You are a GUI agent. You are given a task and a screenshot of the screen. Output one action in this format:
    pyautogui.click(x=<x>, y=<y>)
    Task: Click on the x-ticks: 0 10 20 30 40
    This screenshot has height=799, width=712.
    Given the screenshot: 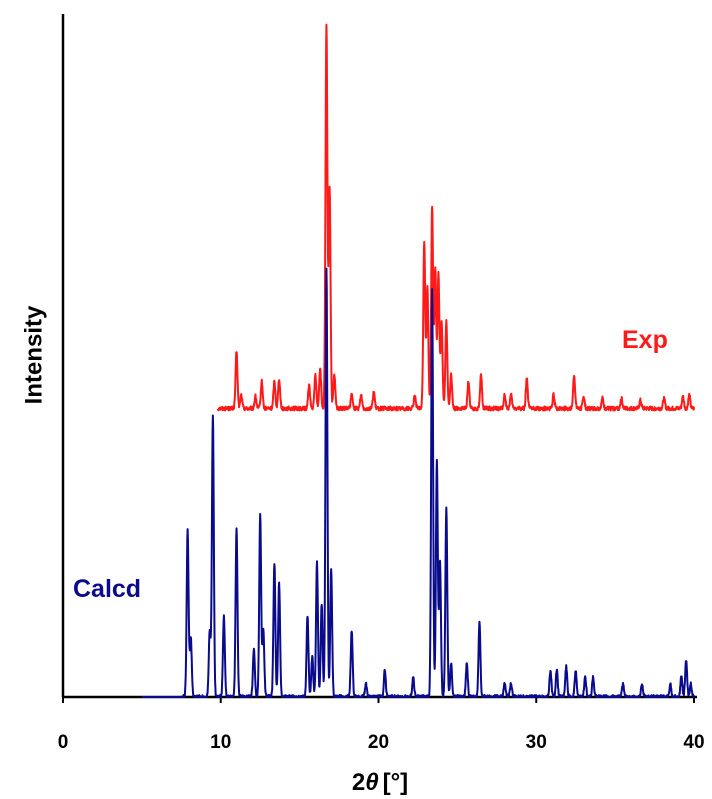 What is the action you would take?
    pyautogui.click(x=381, y=725)
    